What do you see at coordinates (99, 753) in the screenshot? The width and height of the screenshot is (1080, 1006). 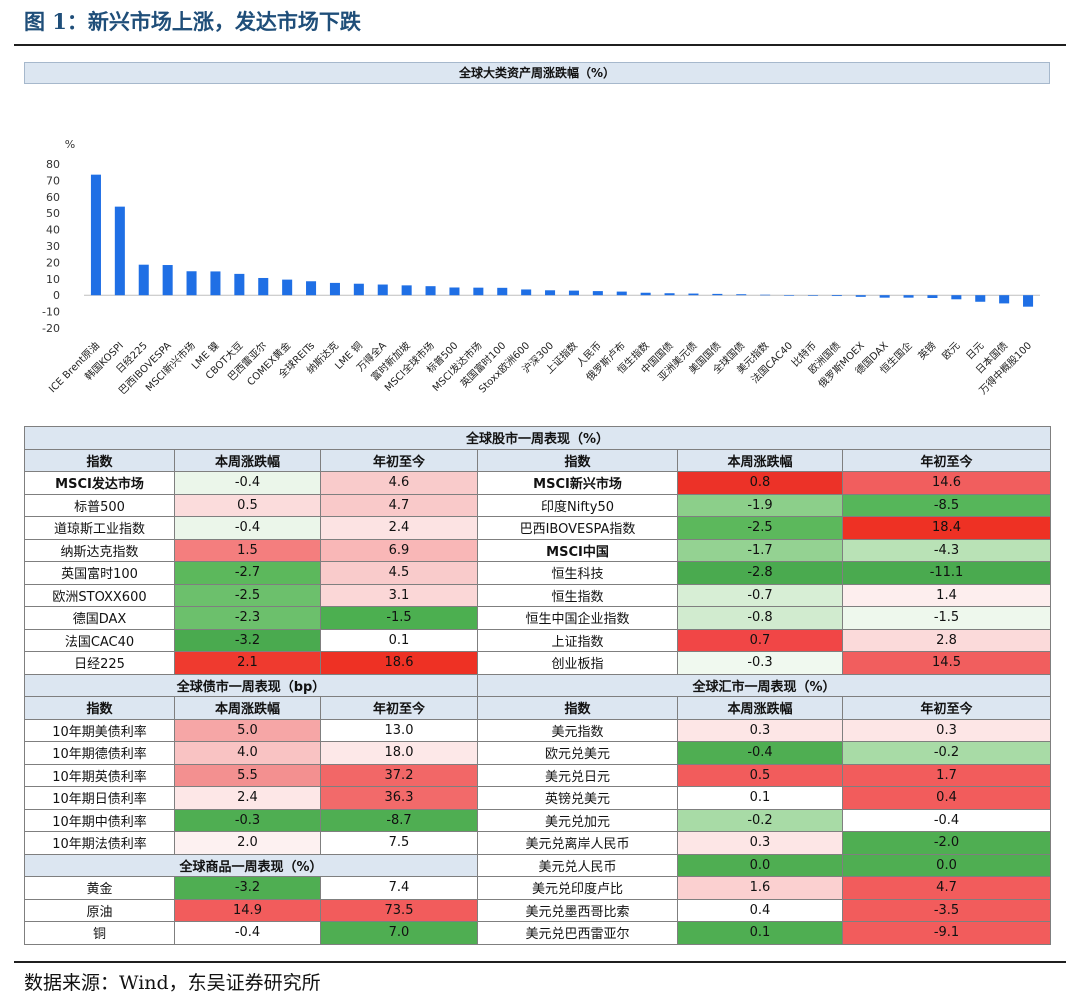 I see `bond-name: 10年期德债利率` at bounding box center [99, 753].